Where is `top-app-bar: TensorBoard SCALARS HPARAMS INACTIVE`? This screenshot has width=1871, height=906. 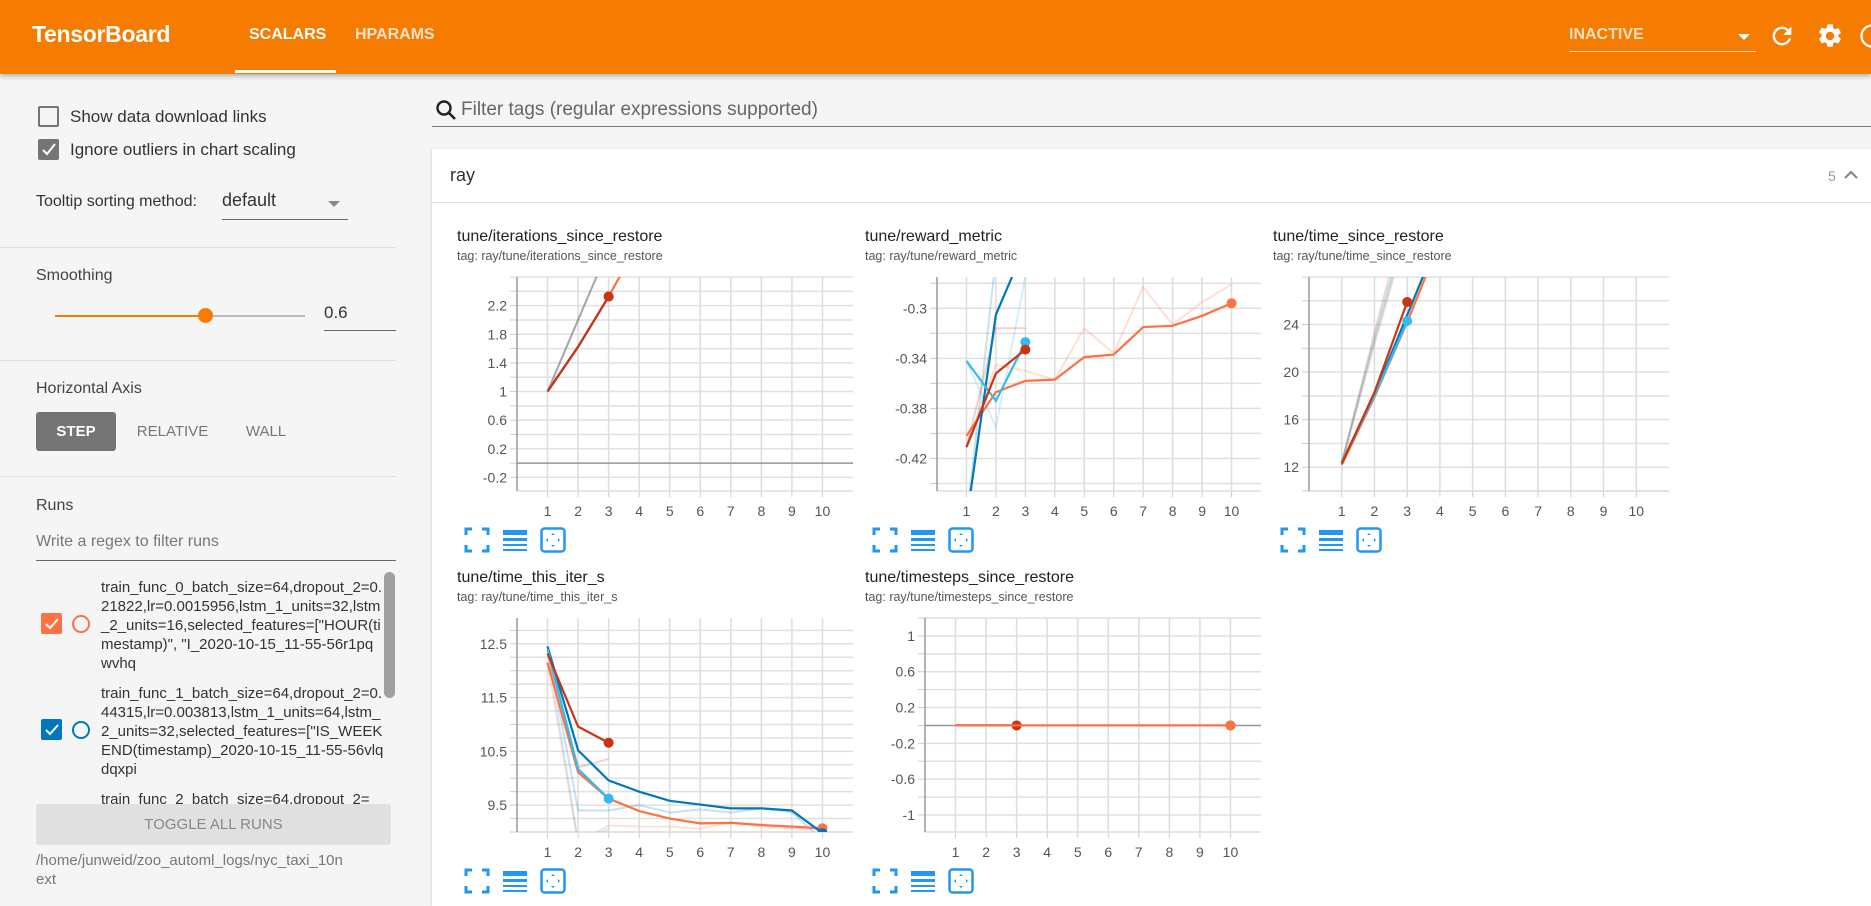 top-app-bar: TensorBoard SCALARS HPARAMS INACTIVE is located at coordinates (935, 37).